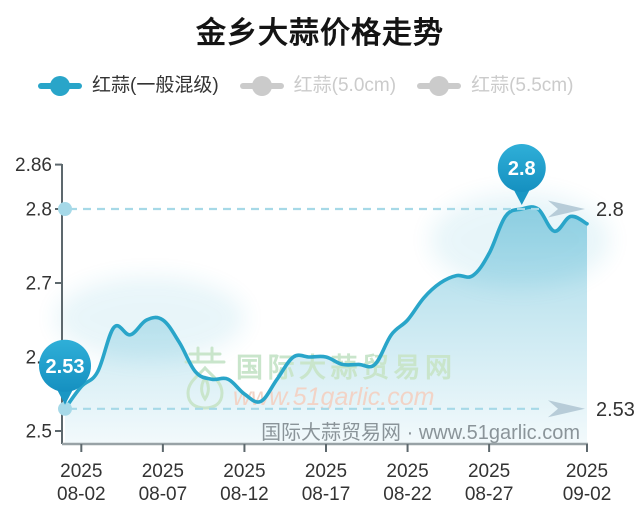 Image resolution: width=640 pixels, height=514 pixels. What do you see at coordinates (39, 432) in the screenshot?
I see `y-axis-tick-label: 2.5` at bounding box center [39, 432].